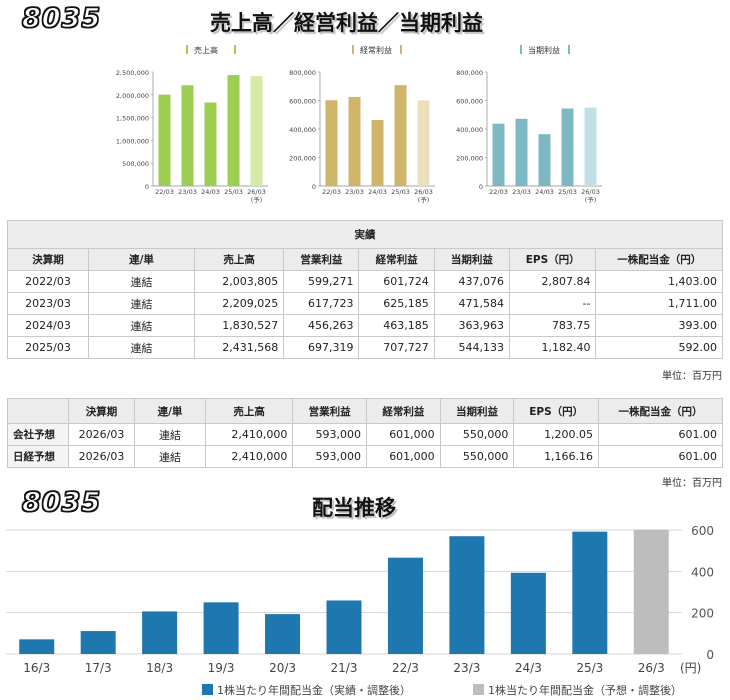  What do you see at coordinates (498, 192) in the screenshot?
I see `x-tick-label: 22/03` at bounding box center [498, 192].